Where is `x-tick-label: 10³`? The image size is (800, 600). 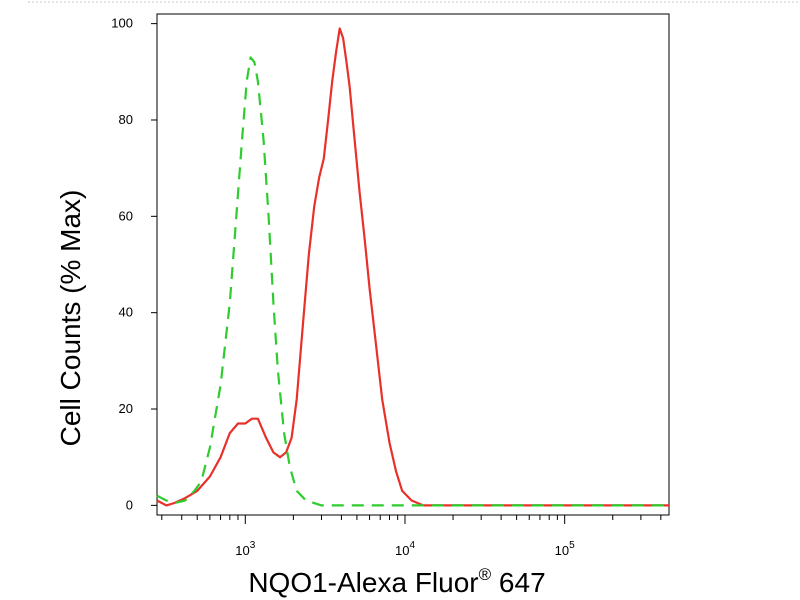
x-tick-label: 10³ is located at coordinates (245, 549).